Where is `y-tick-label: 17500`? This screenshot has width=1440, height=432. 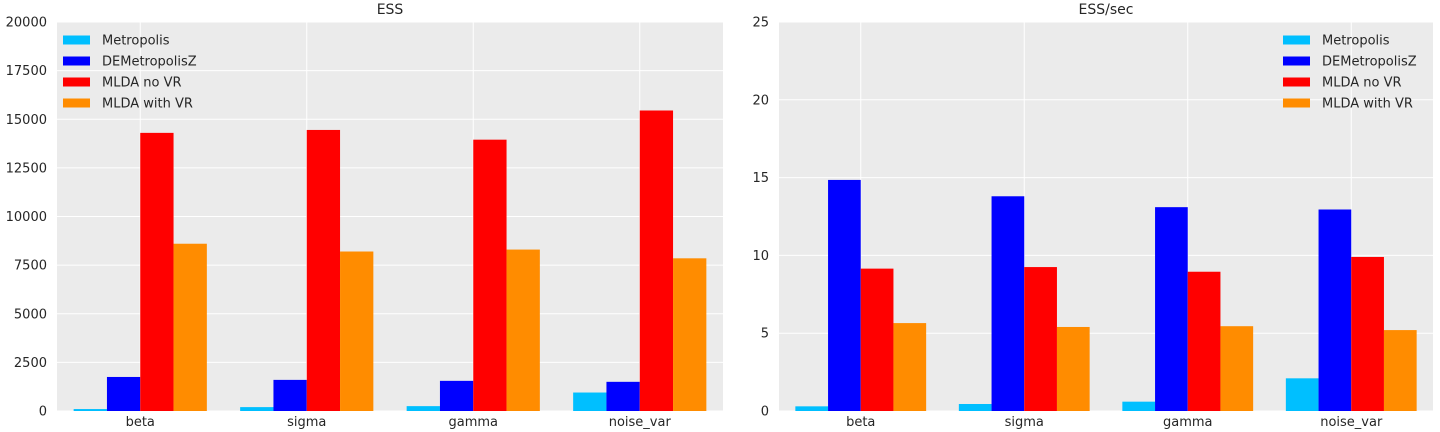
y-tick-label: 17500 is located at coordinates (26, 71).